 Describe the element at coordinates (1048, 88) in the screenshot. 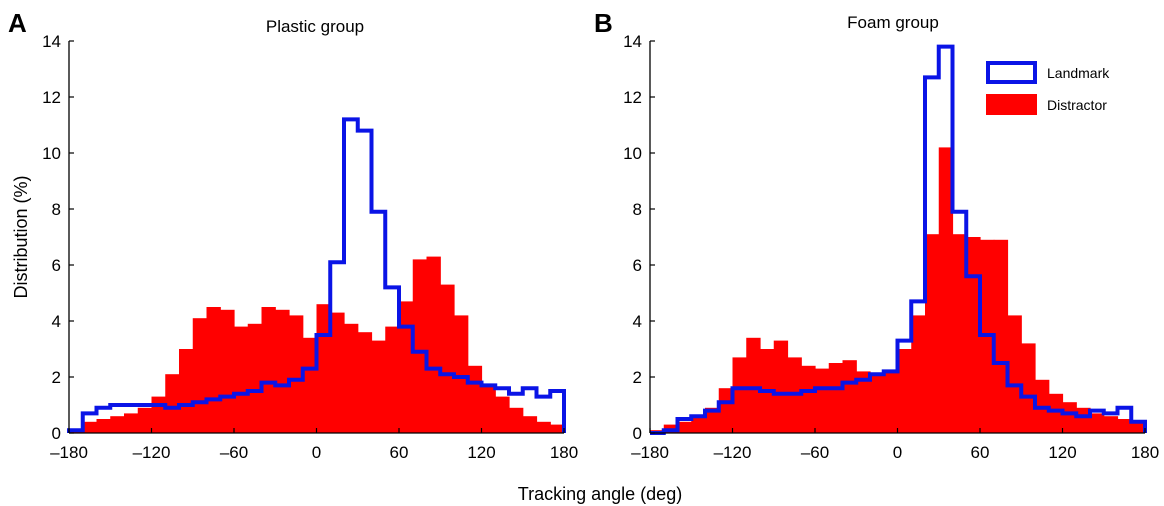

I see `legend: Landmark Distractor` at that location.